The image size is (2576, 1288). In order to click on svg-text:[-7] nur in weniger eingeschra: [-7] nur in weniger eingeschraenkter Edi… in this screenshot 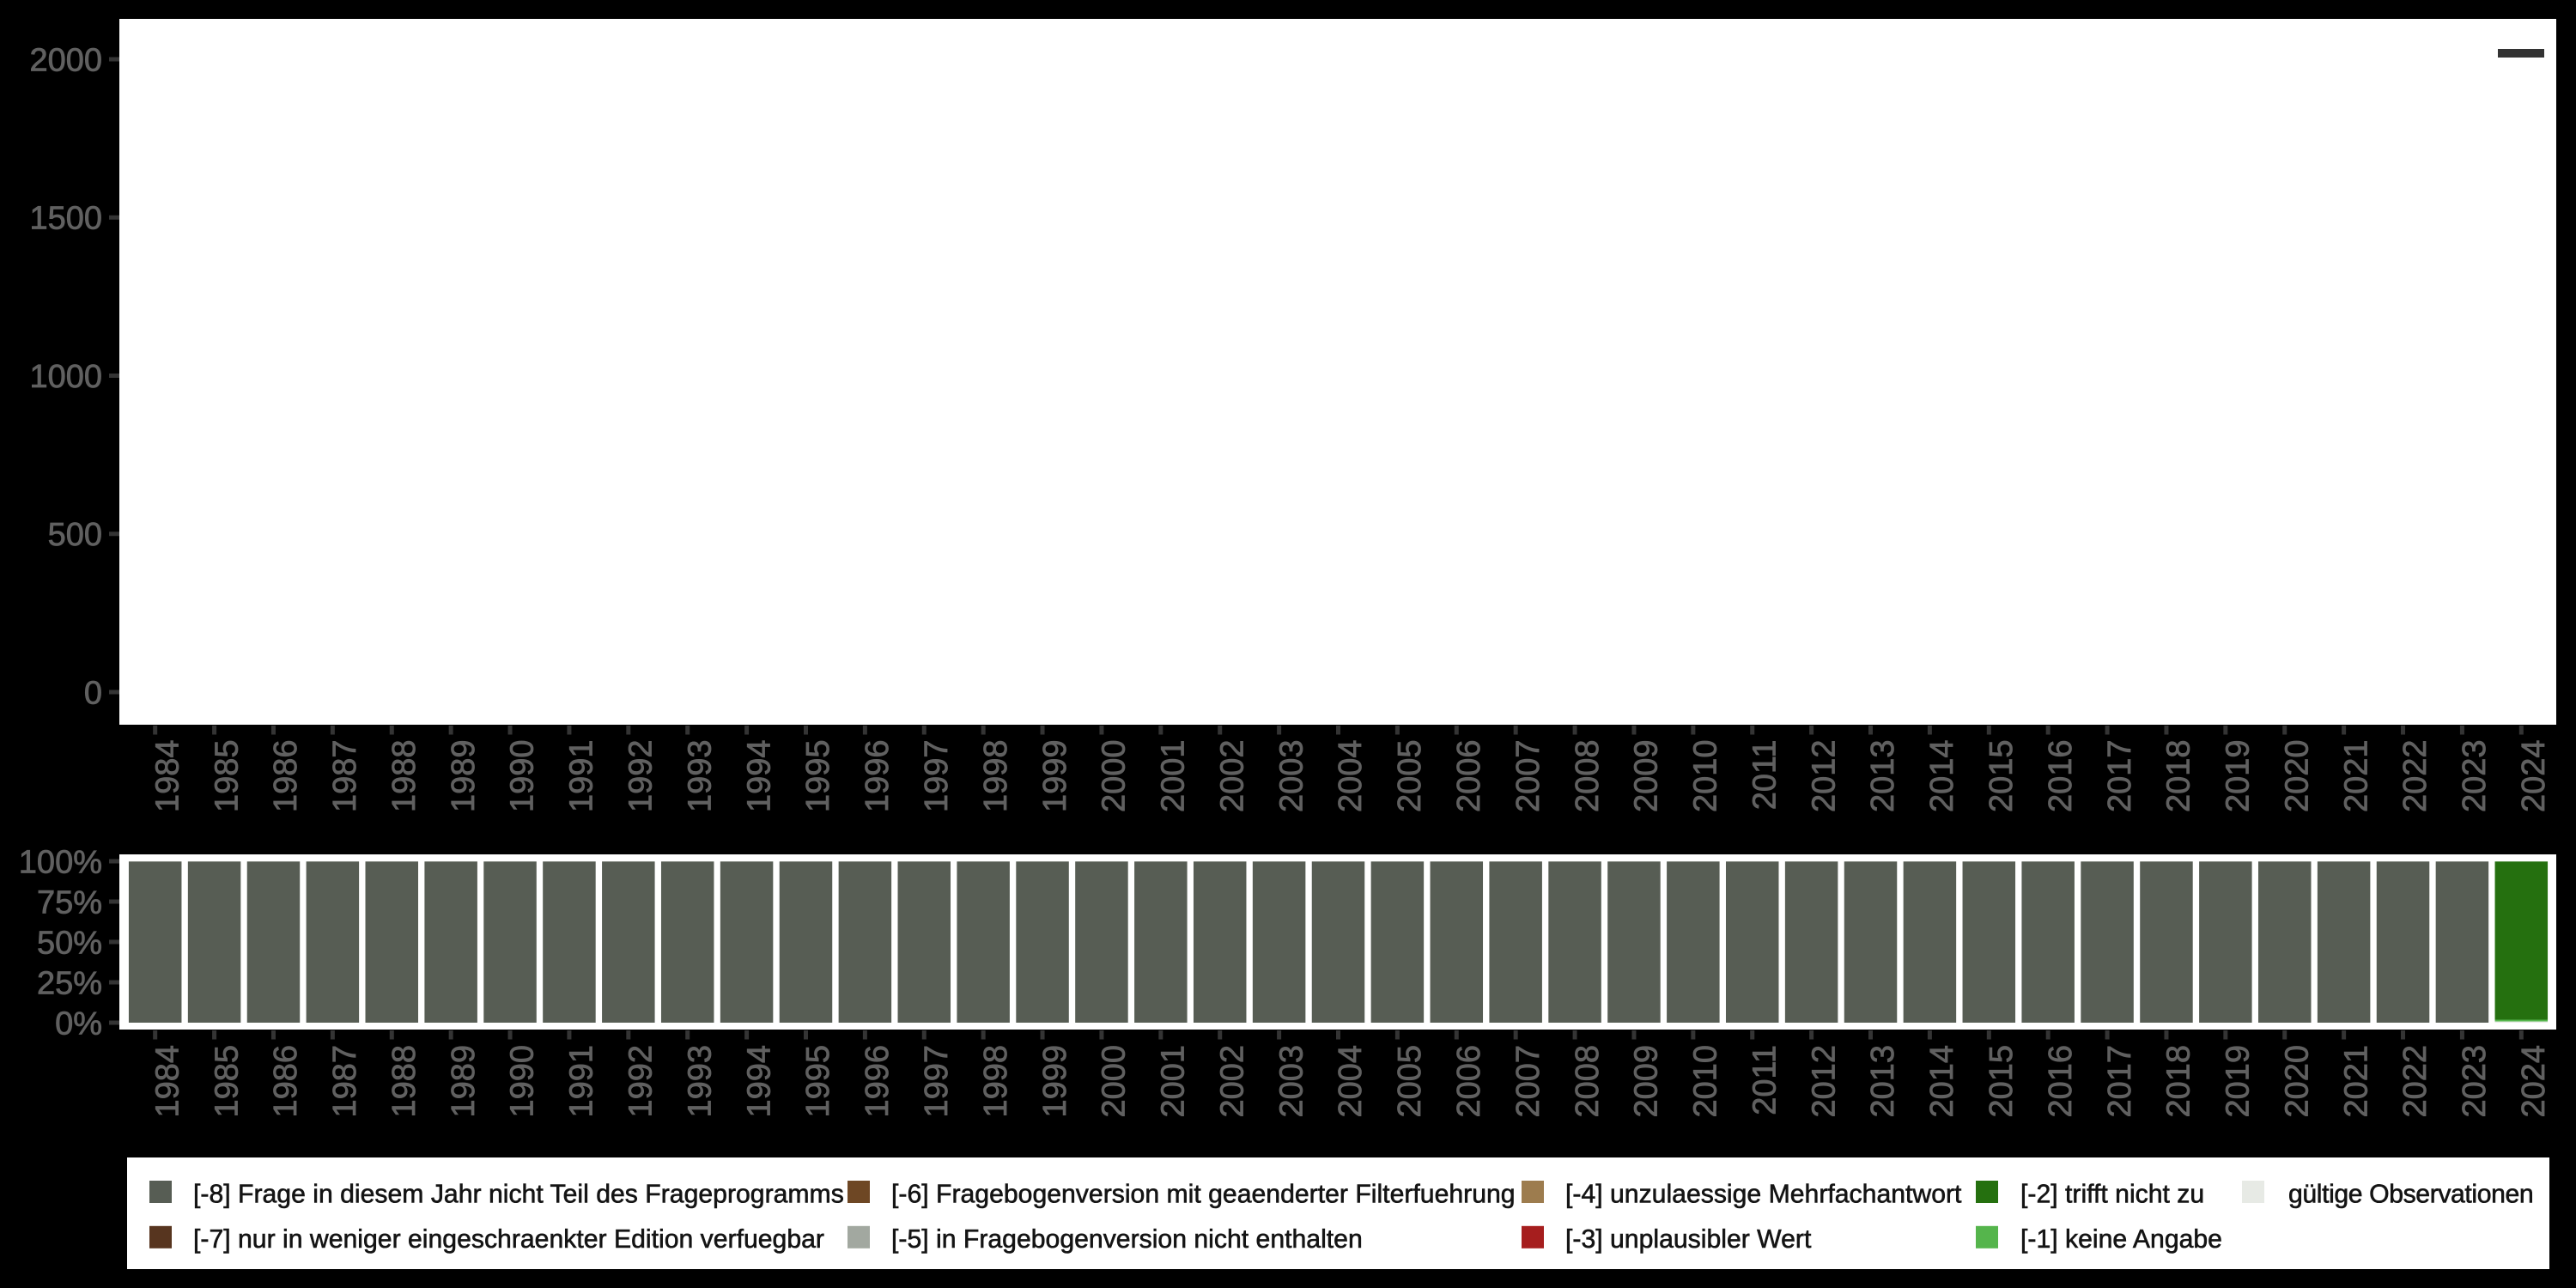, I will do `click(508, 1239)`.